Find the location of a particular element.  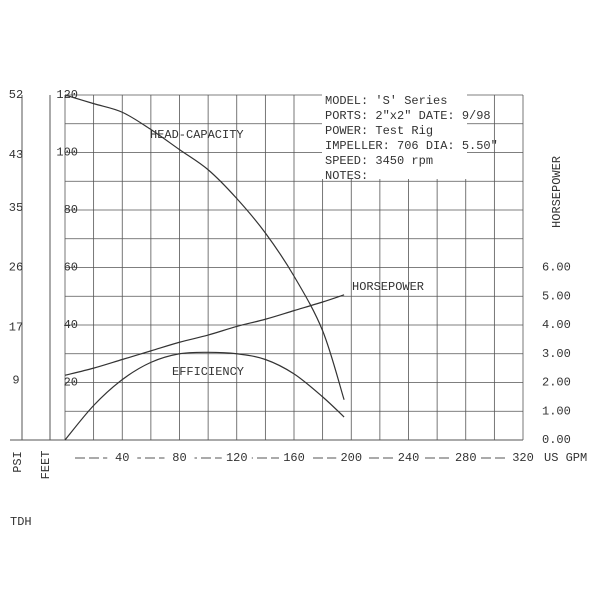

y-tick-label: 80 is located at coordinates (71, 210).